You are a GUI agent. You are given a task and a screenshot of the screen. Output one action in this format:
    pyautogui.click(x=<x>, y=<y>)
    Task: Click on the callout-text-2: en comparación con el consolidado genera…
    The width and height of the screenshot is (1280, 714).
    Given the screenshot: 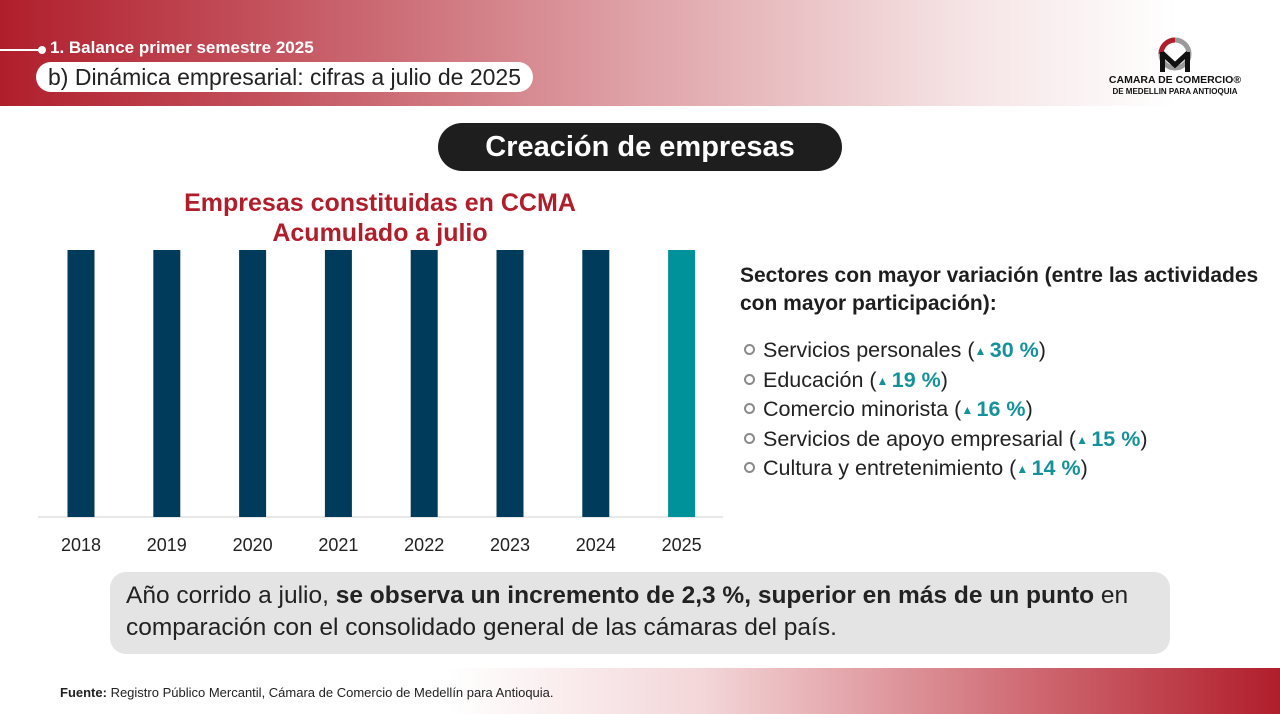 What is the action you would take?
    pyautogui.click(x=627, y=611)
    